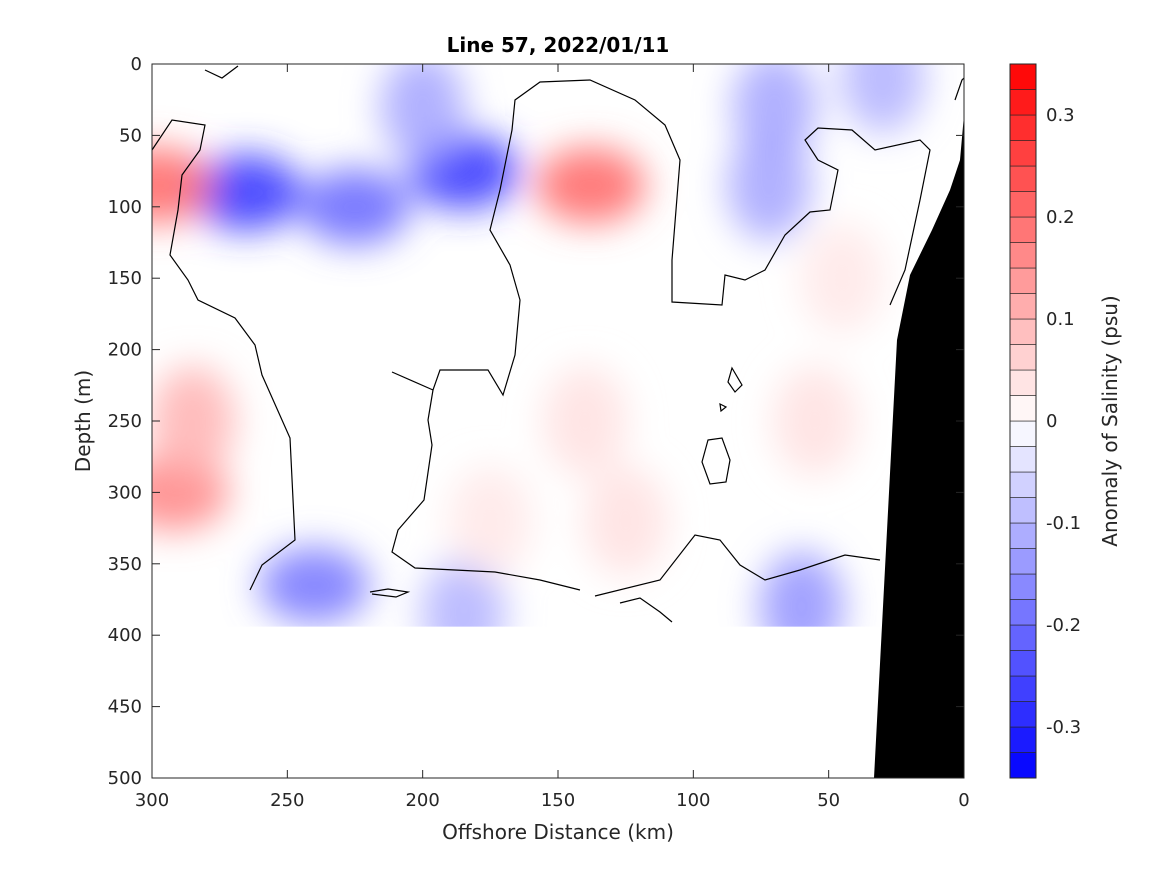 Image resolution: width=1167 pixels, height=875 pixels. Describe the element at coordinates (1060, 115) in the screenshot. I see `colorbar-tick-label: 0.3` at that location.